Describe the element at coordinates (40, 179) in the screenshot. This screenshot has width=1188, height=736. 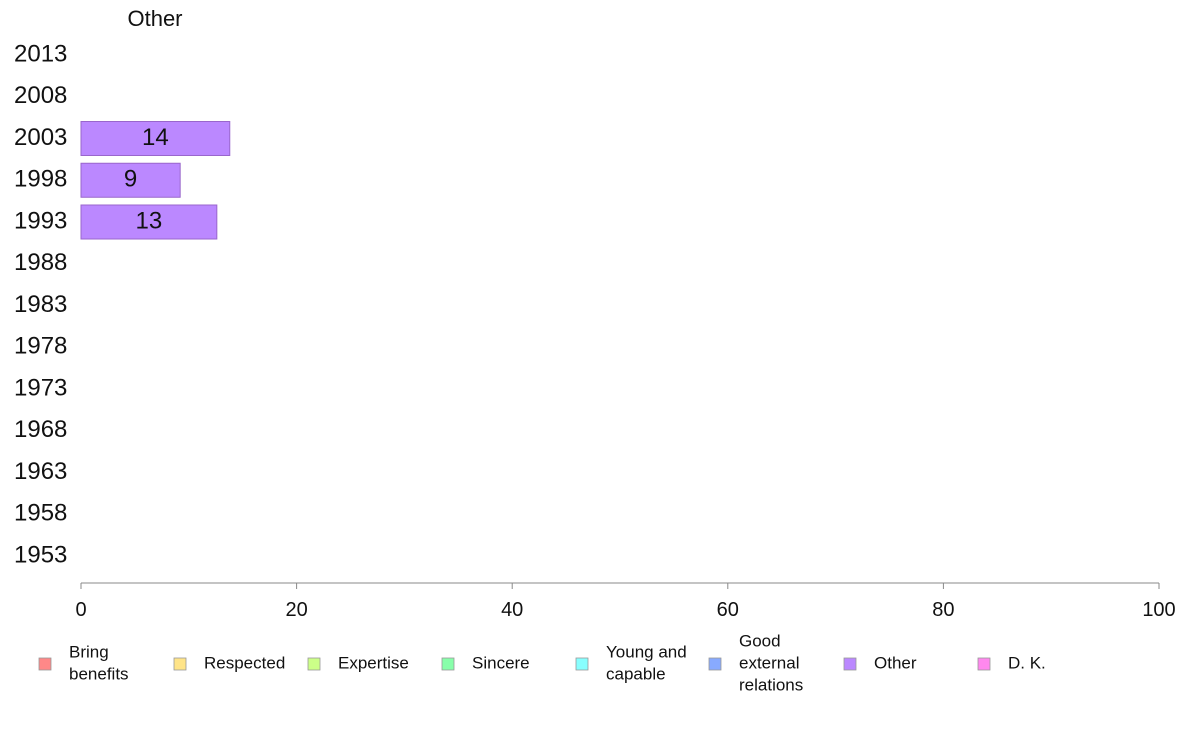
I see `y-tick-label: 1998` at that location.